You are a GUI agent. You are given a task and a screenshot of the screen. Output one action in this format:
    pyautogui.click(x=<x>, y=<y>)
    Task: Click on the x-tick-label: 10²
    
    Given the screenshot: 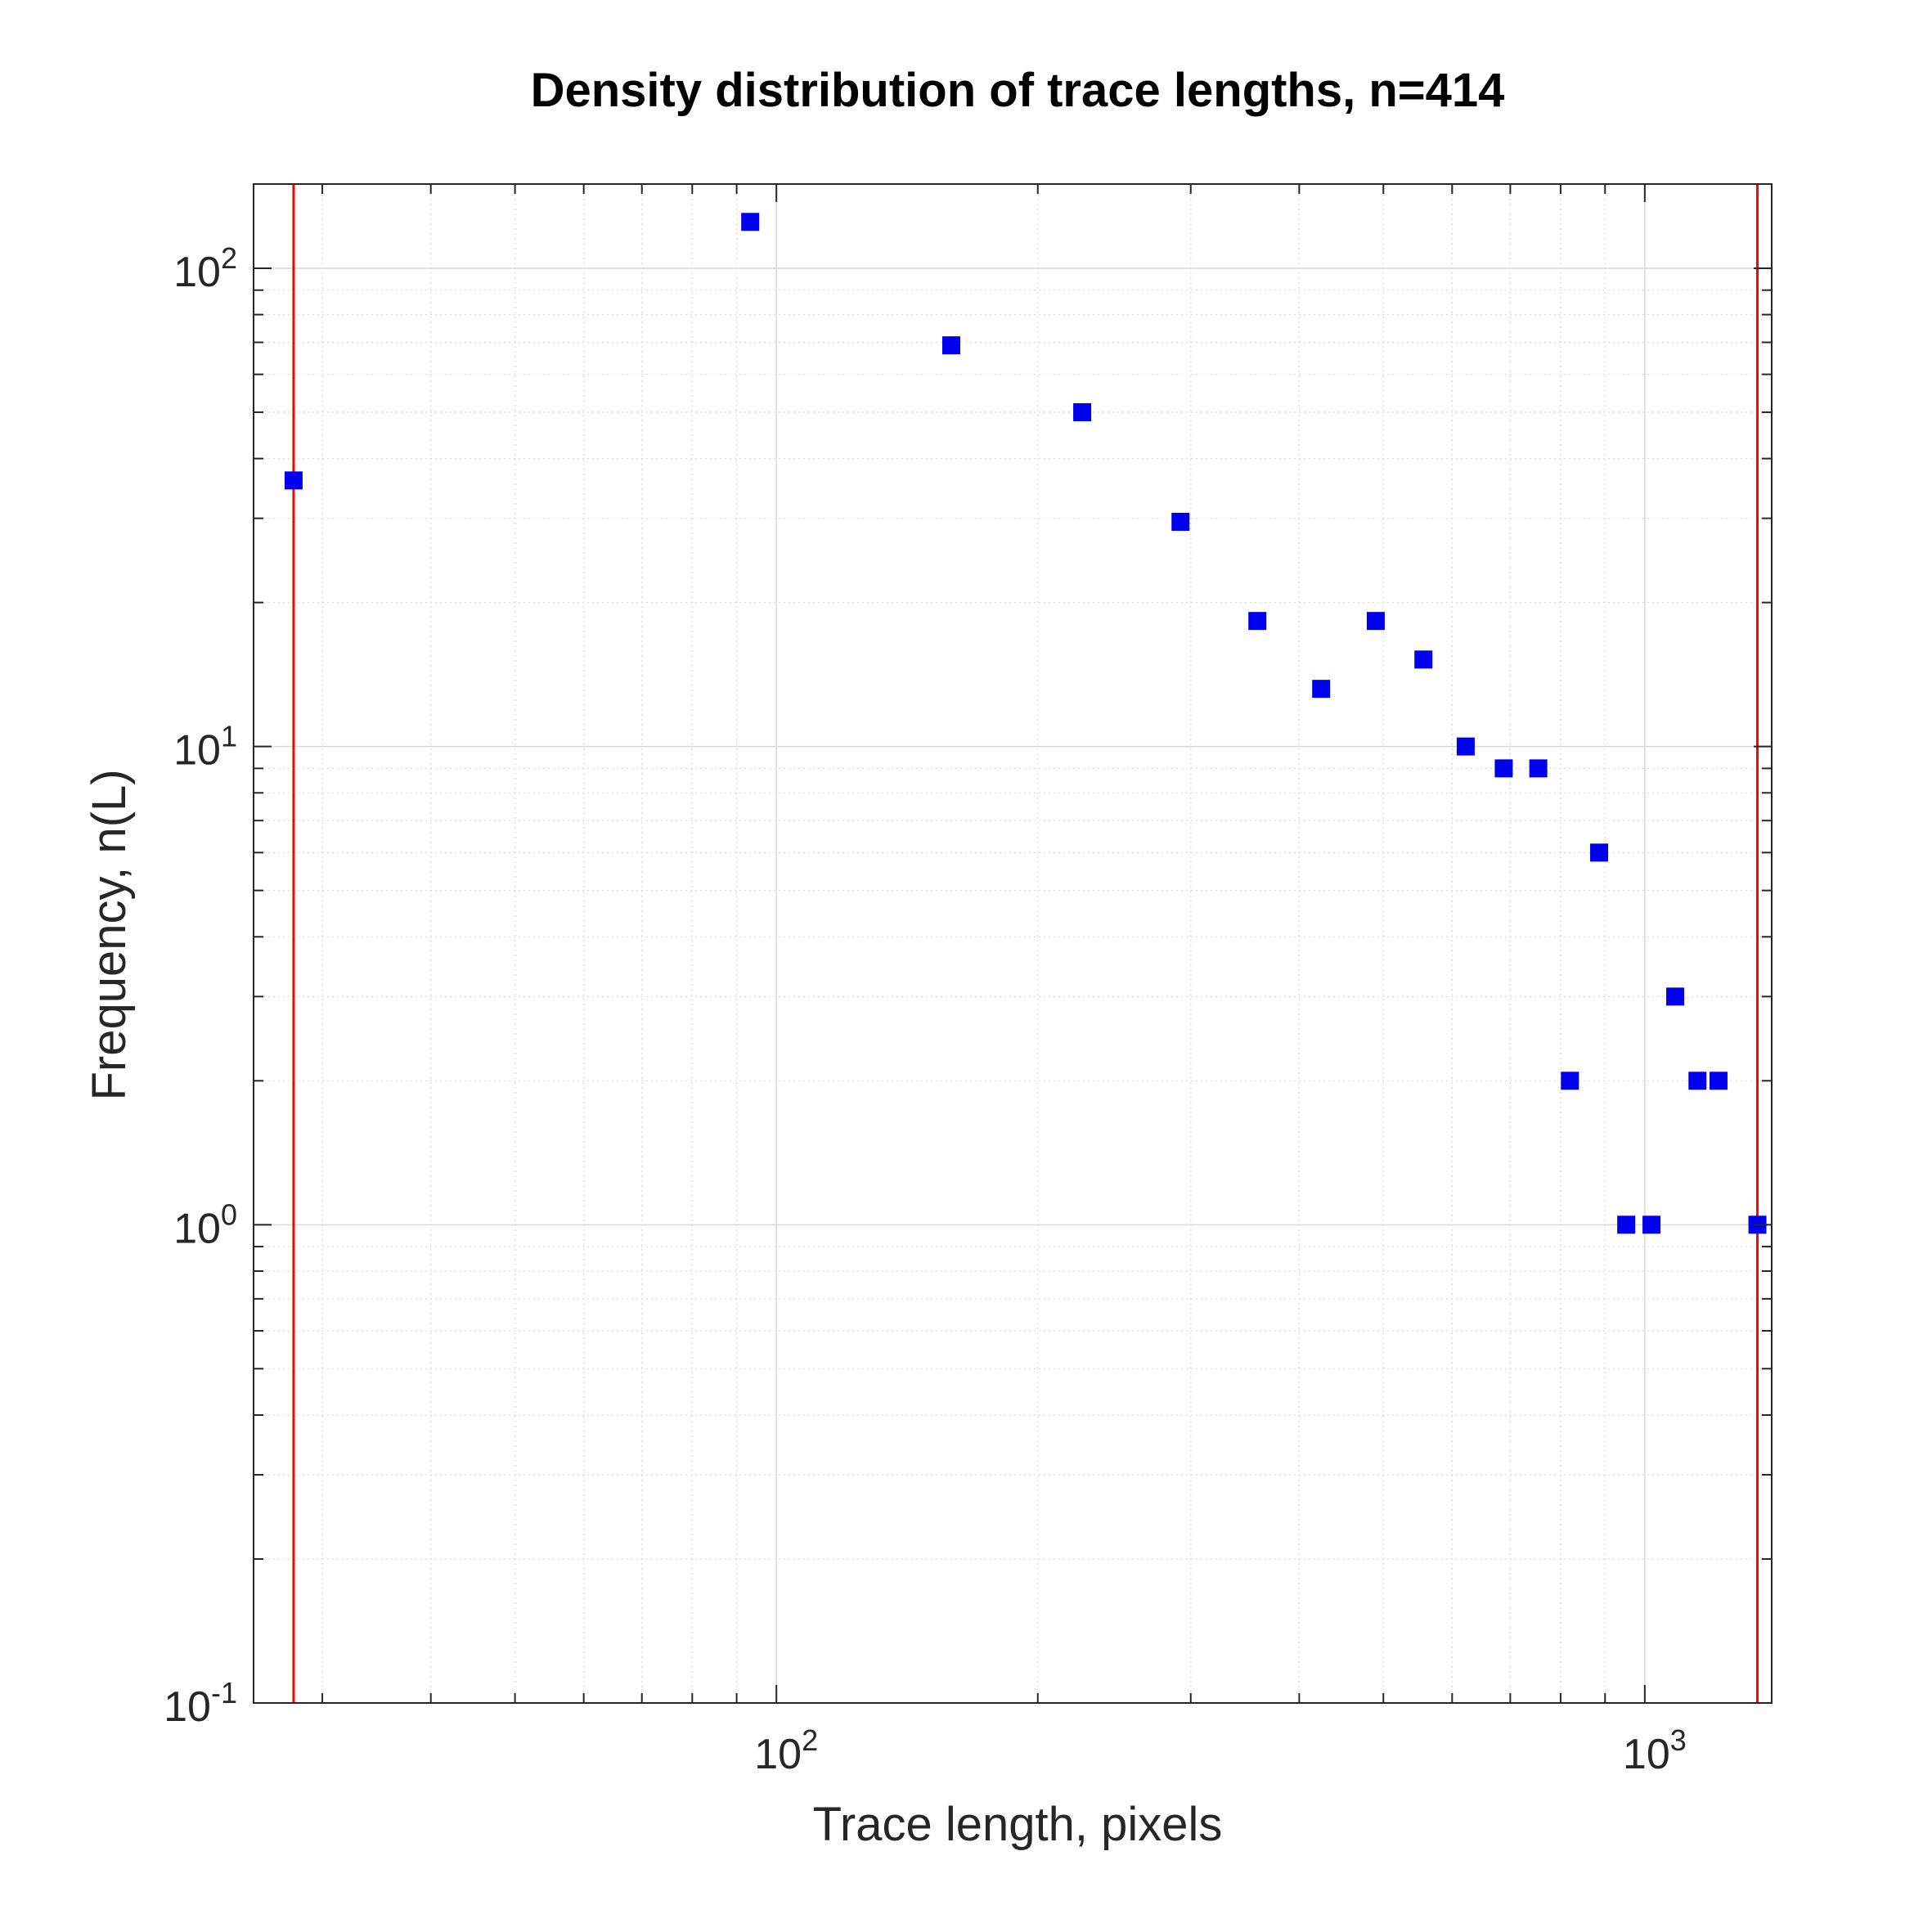 What is the action you would take?
    pyautogui.click(x=786, y=1751)
    